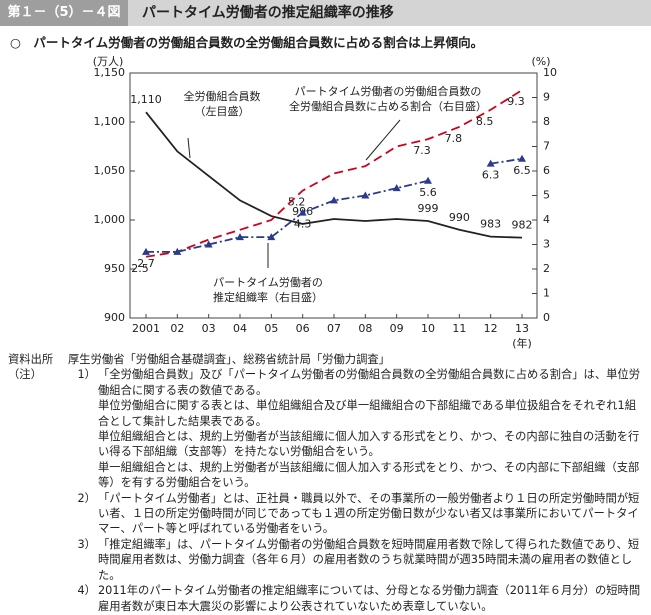  Describe the element at coordinates (491, 175) in the screenshot. I see `value-label: 6.3` at that location.